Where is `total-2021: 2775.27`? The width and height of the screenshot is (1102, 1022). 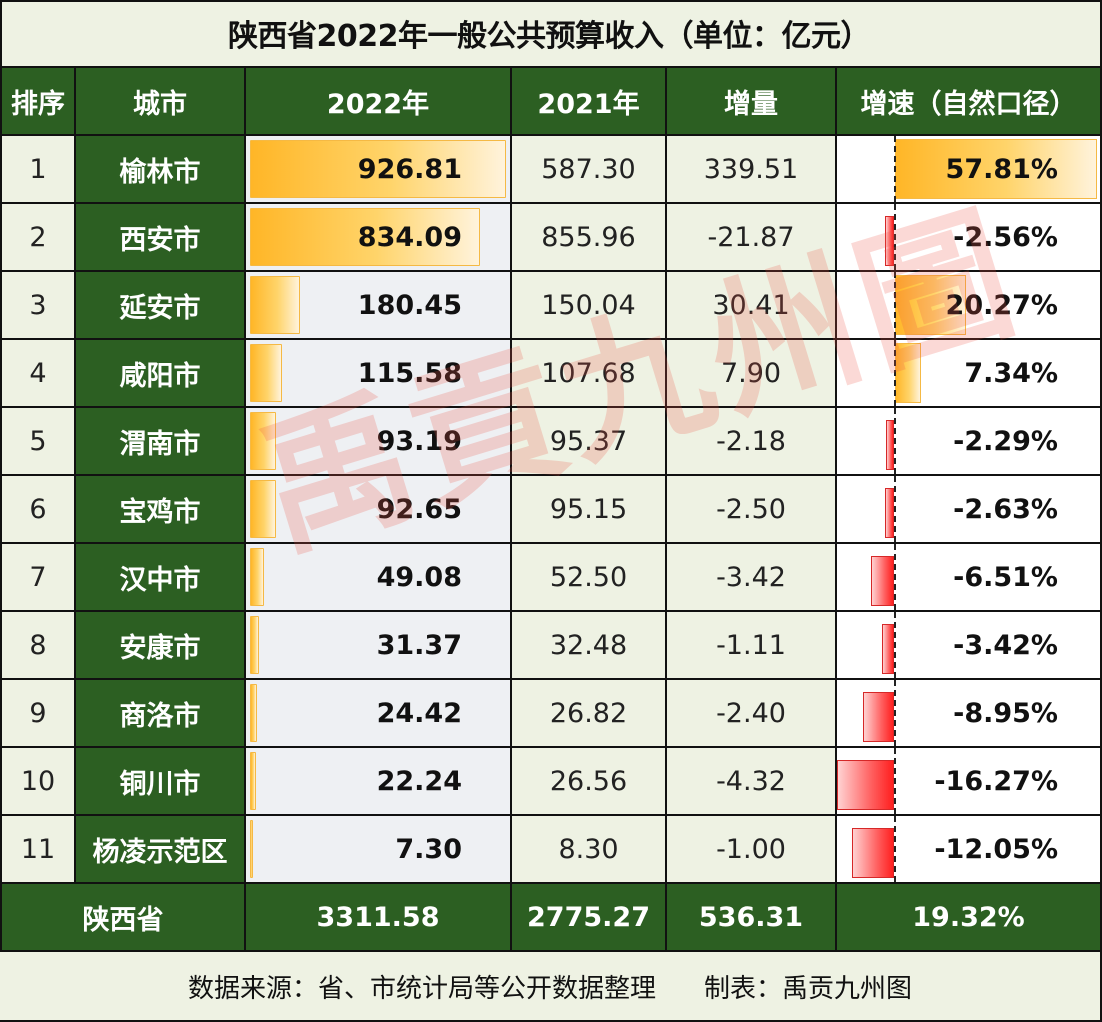 total-2021: 2775.27 is located at coordinates (588, 917).